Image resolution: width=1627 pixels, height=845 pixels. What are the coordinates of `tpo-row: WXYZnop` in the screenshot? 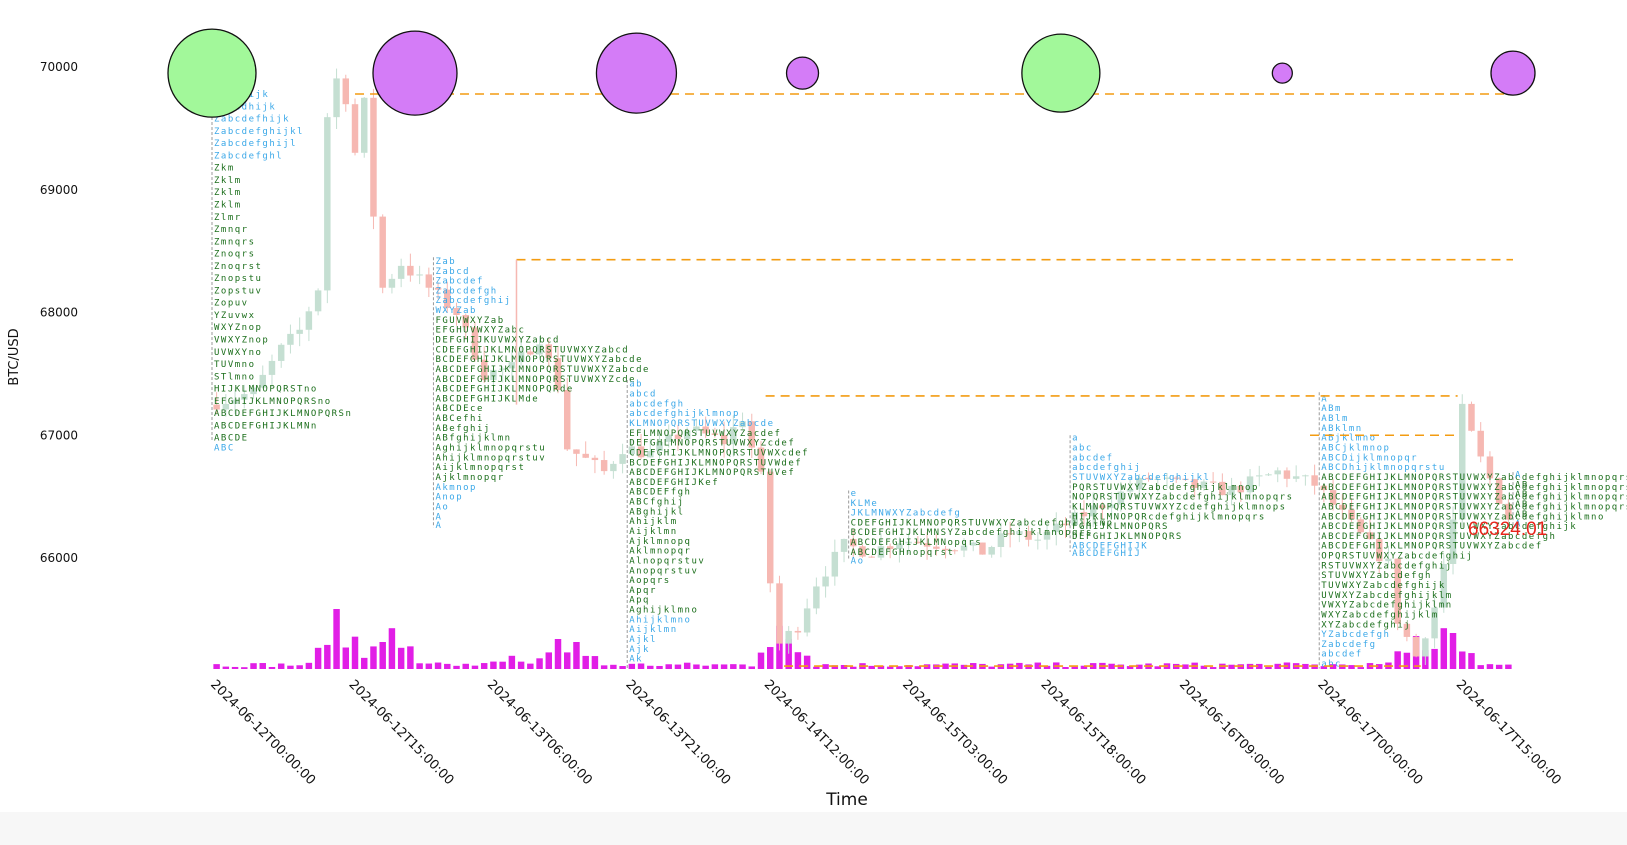 It's located at (238, 328).